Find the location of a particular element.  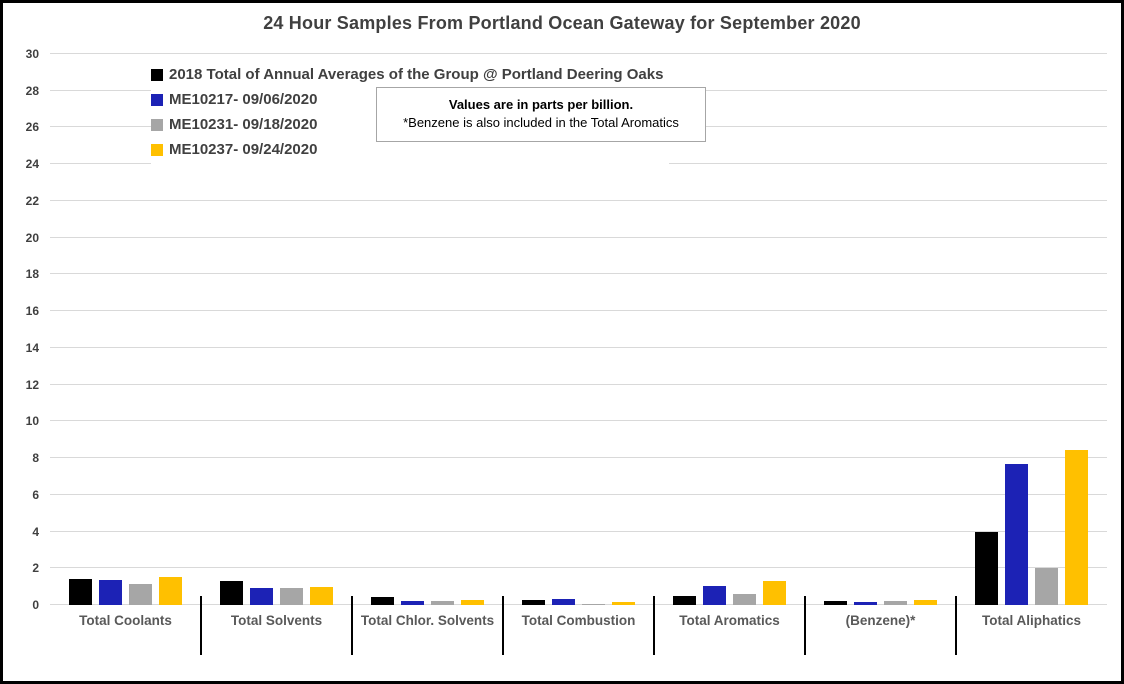

y-tick-label: 22 is located at coordinates (32, 200).